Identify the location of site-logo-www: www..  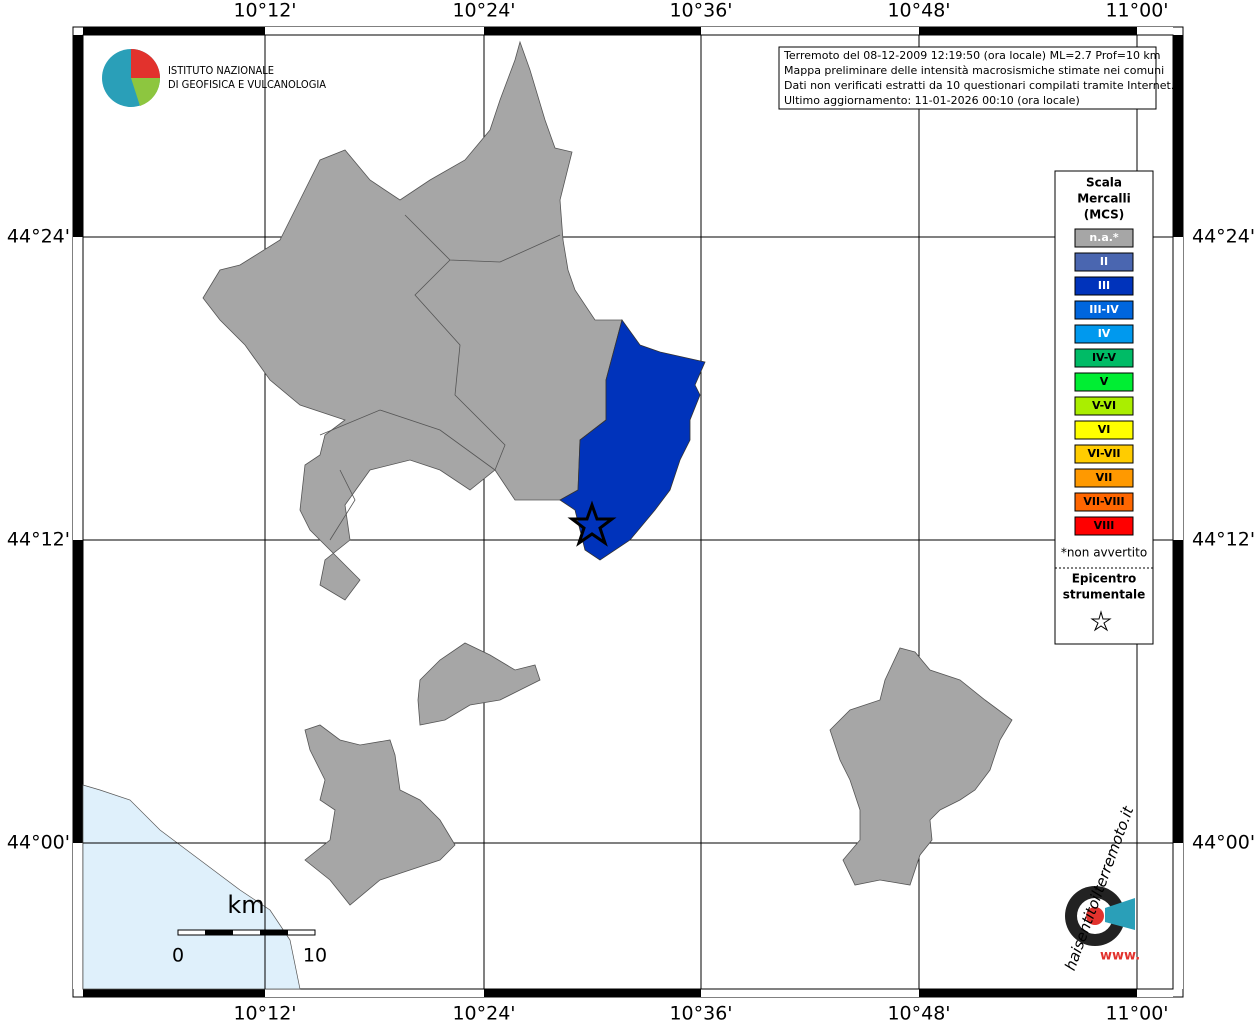
(1120, 956).